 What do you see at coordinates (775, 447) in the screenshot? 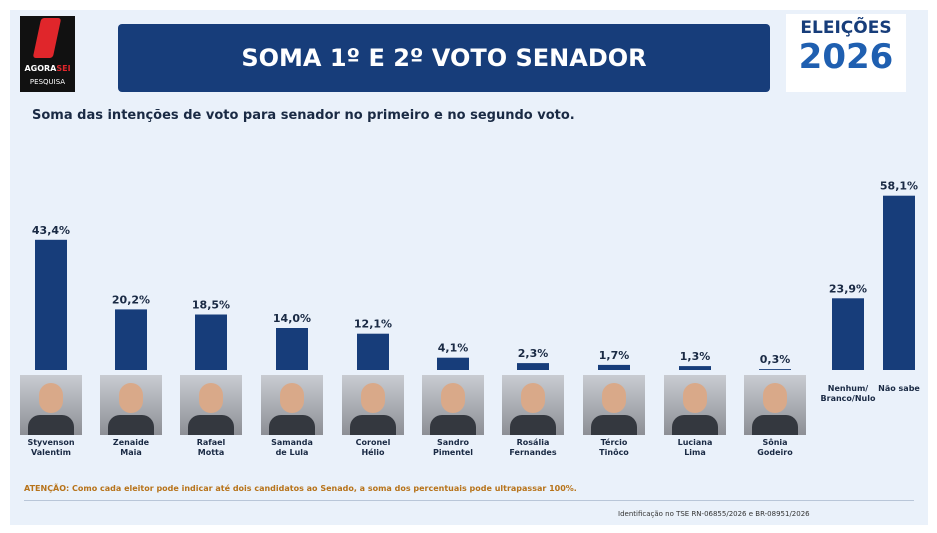
I see `category-label: Sônia Godeiro` at bounding box center [775, 447].